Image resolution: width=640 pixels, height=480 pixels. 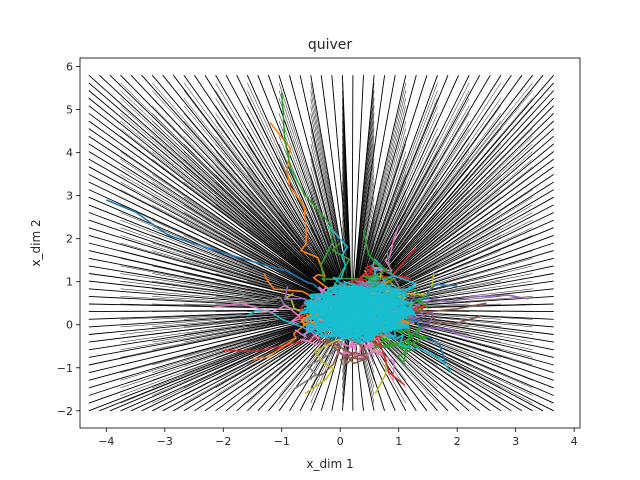 I want to click on x-tick-label: 1, so click(x=398, y=441).